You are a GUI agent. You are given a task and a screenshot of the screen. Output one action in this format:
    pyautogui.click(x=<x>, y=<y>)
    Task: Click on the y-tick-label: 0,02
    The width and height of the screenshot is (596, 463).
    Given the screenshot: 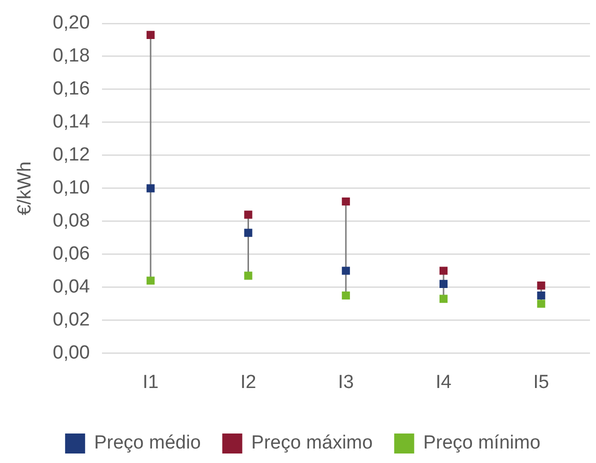 What is the action you would take?
    pyautogui.click(x=71, y=319)
    